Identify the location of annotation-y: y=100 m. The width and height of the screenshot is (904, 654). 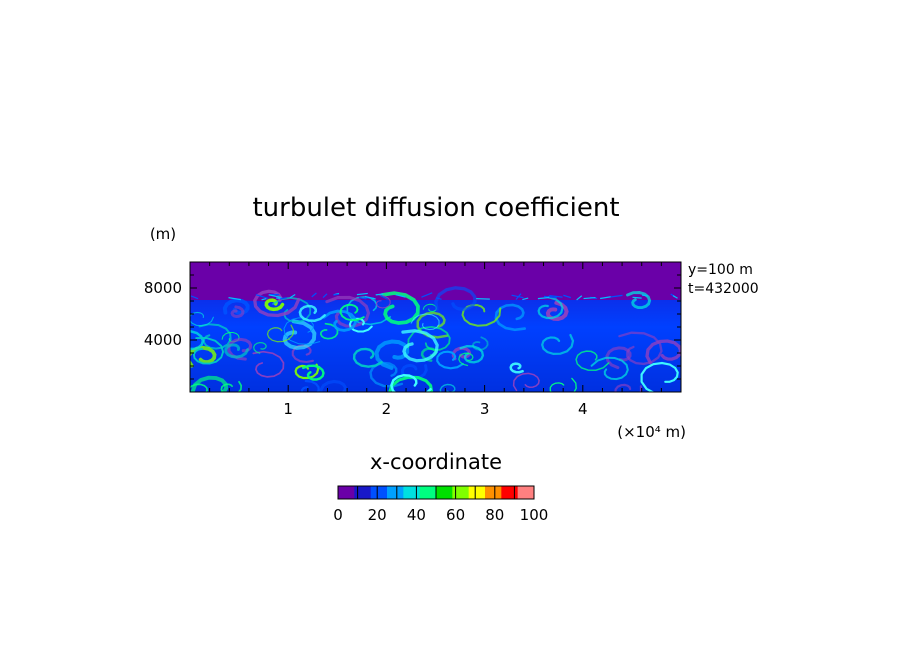
(720, 270).